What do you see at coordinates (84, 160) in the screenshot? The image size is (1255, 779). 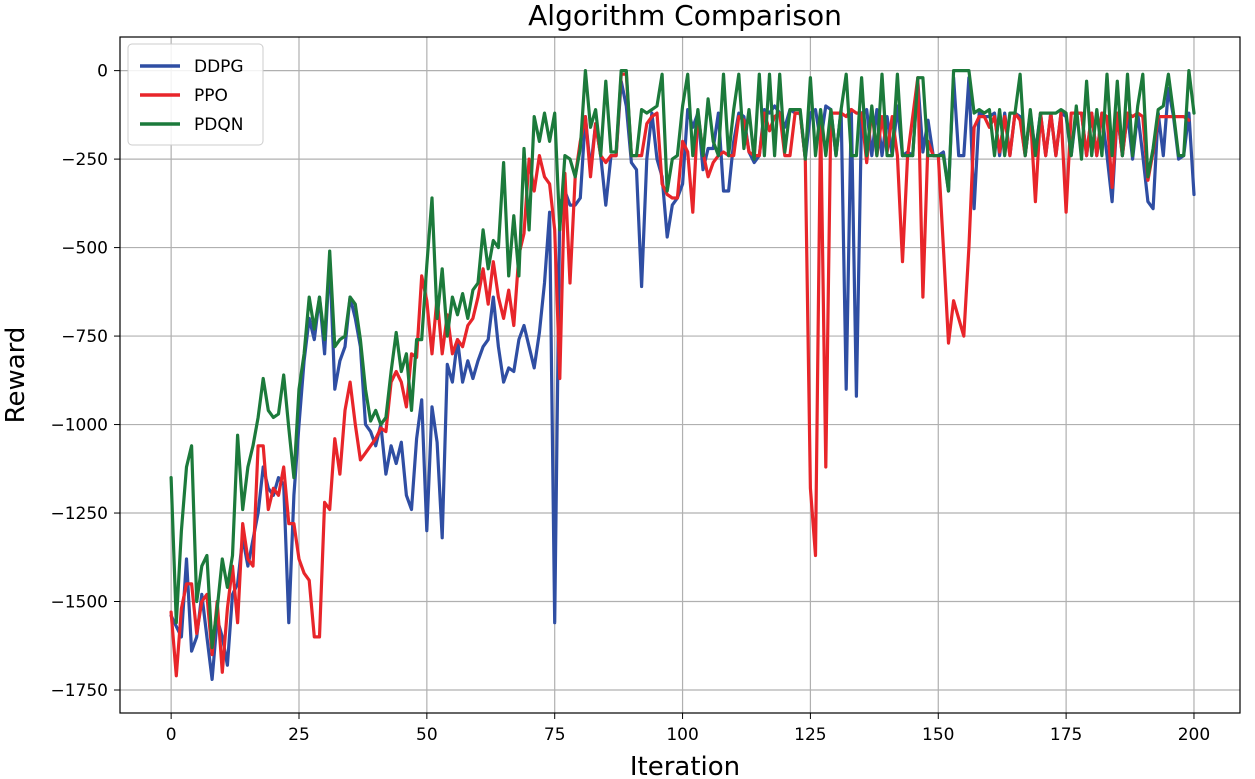 I see `y-tick-label: −250` at bounding box center [84, 160].